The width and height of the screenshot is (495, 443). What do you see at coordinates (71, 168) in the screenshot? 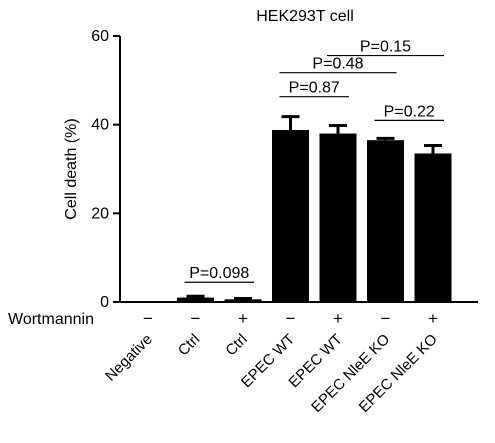
I see `y-axis-label: Cell death (%)` at bounding box center [71, 168].